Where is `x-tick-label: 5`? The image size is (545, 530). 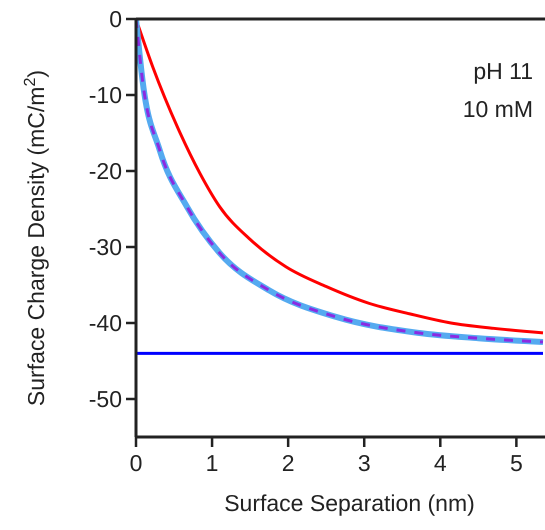
x-tick-label: 5 is located at coordinates (516, 463).